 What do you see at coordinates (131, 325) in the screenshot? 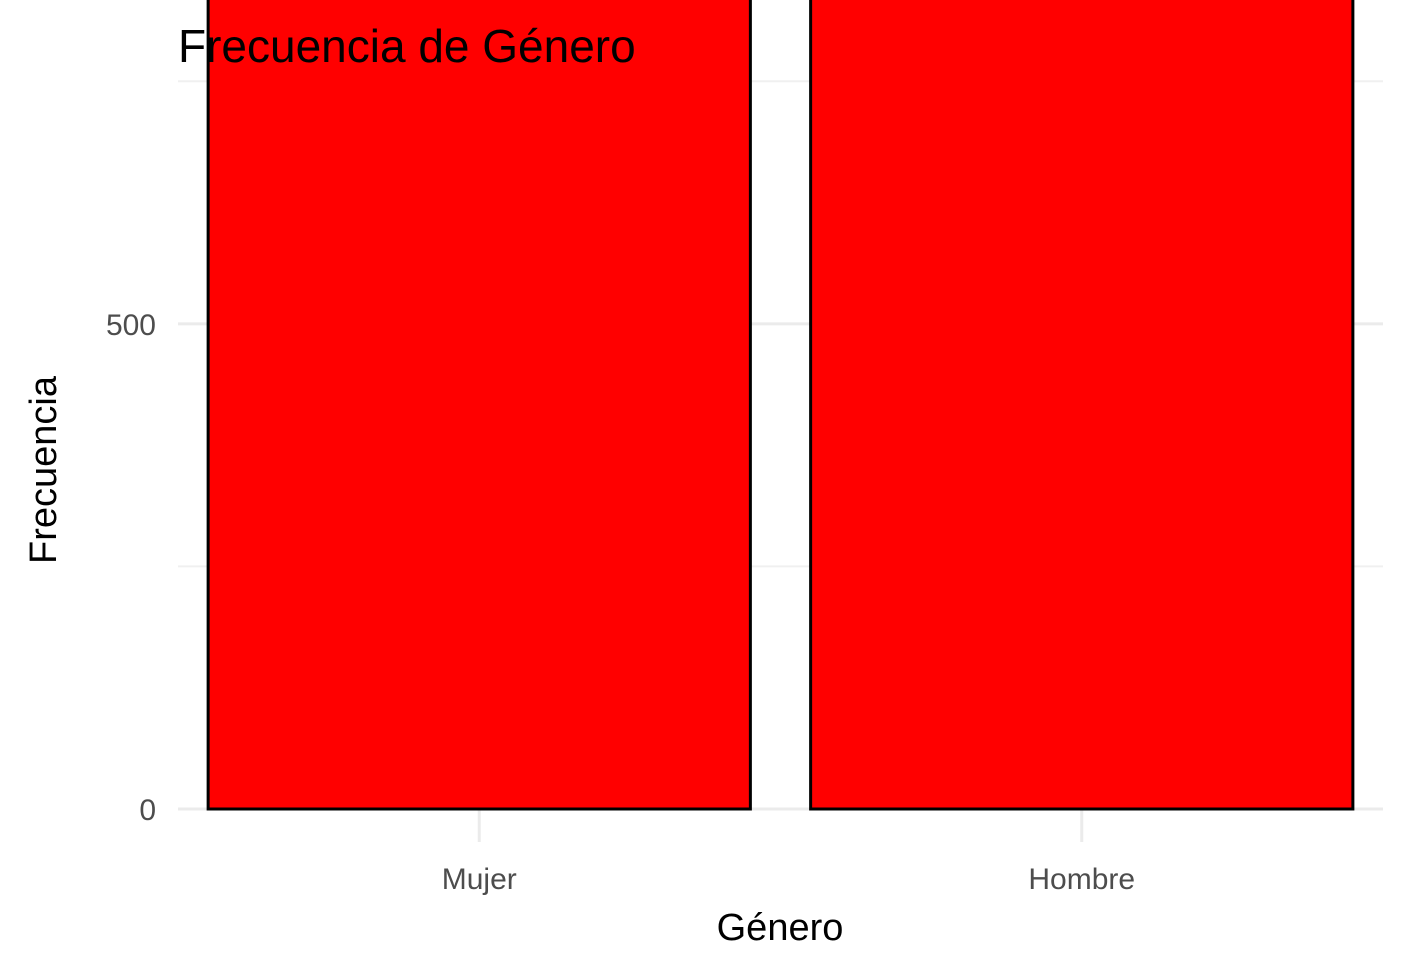
I see `y-tick-label: 500` at bounding box center [131, 325].